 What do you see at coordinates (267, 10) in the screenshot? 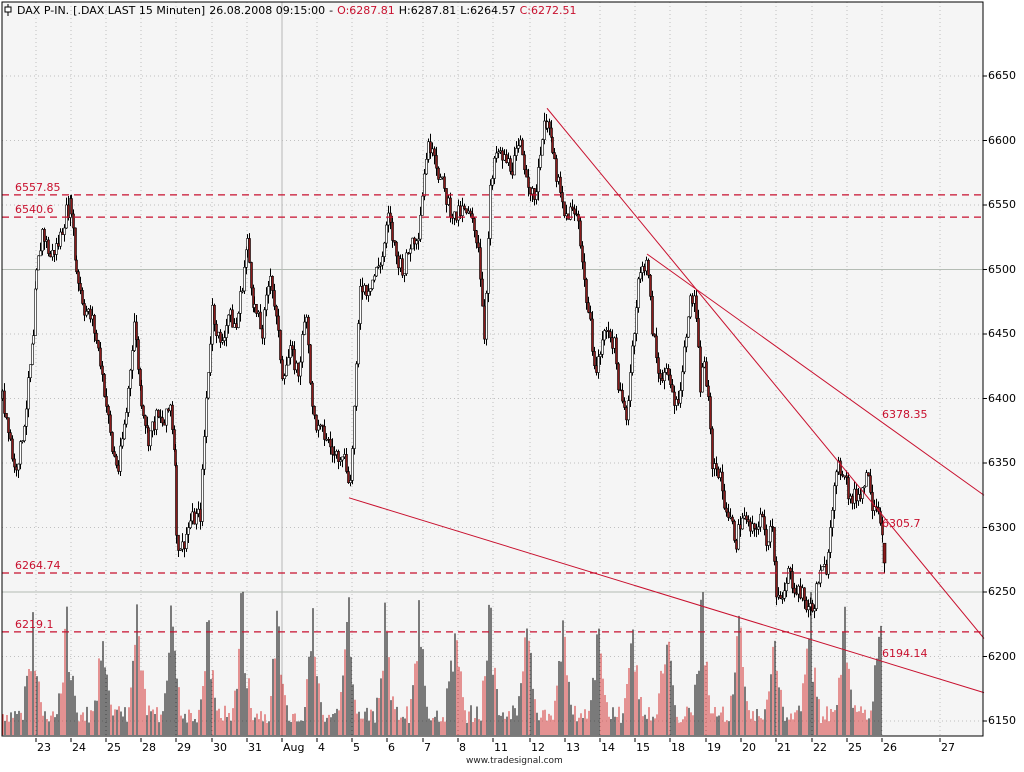
I see `bar-datetime: 26.08.2008 09:15:00` at bounding box center [267, 10].